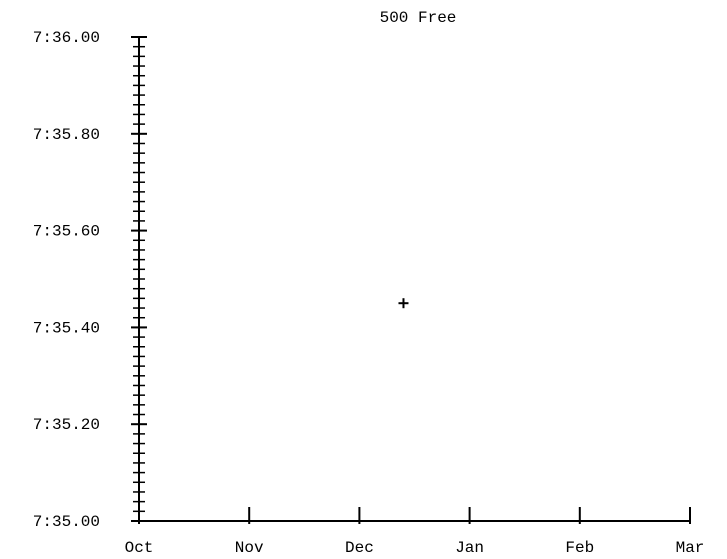 Image resolution: width=727 pixels, height=559 pixels. Describe the element at coordinates (66, 425) in the screenshot. I see `y-tick-label: 7:35.20` at that location.